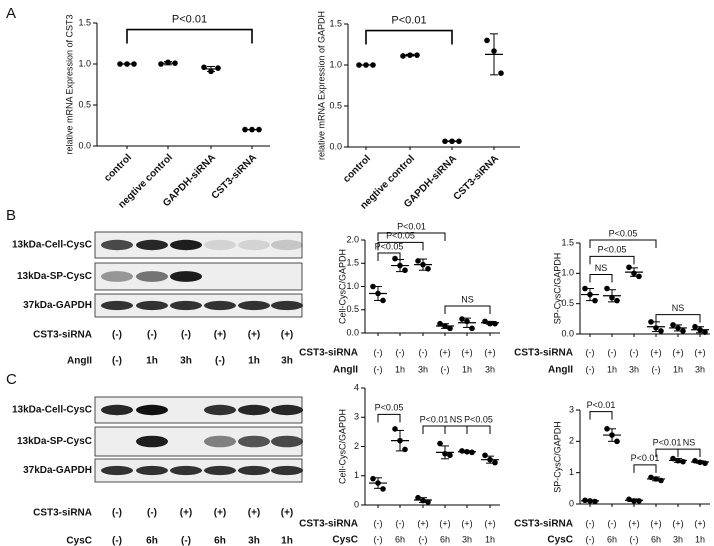 This screenshot has width=714, height=546. I want to click on x-tick-label: CST3-siRNA, so click(476, 177).